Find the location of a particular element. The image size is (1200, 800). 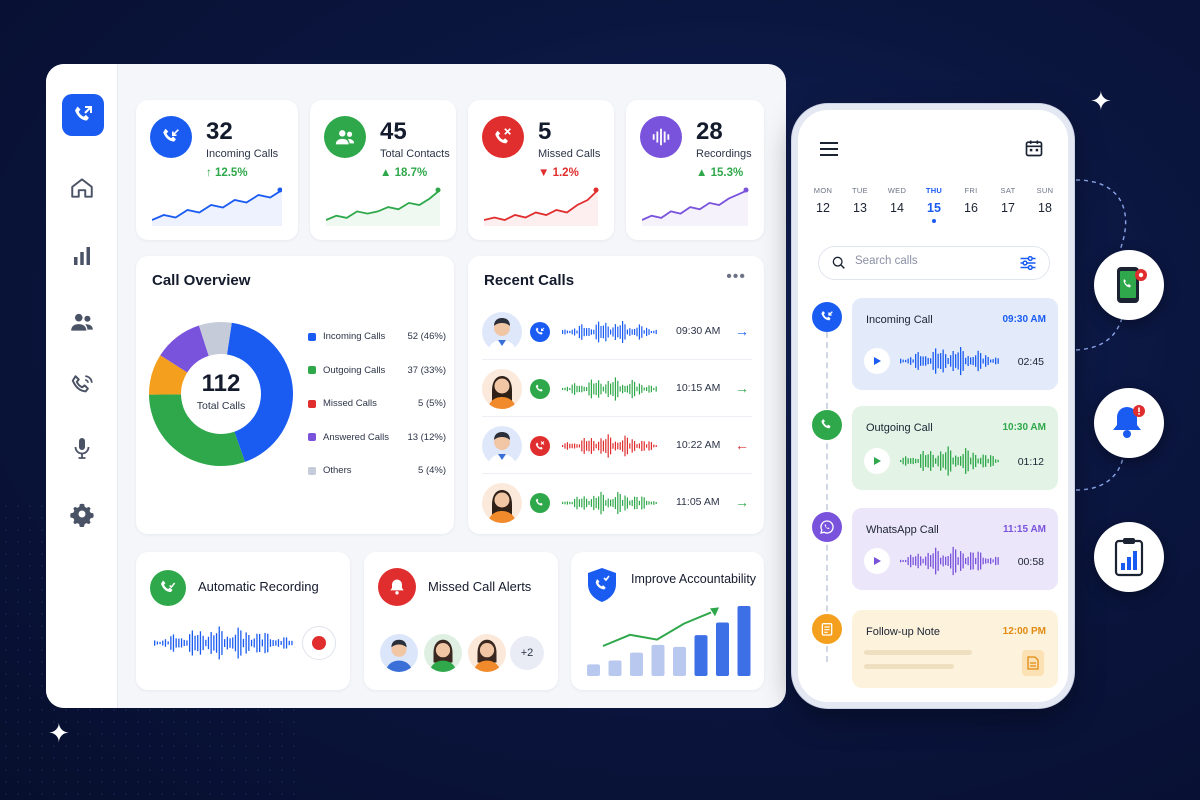

timeline-card: WhatsApp Call 11:15 AM 00:58 is located at coordinates (955, 549).